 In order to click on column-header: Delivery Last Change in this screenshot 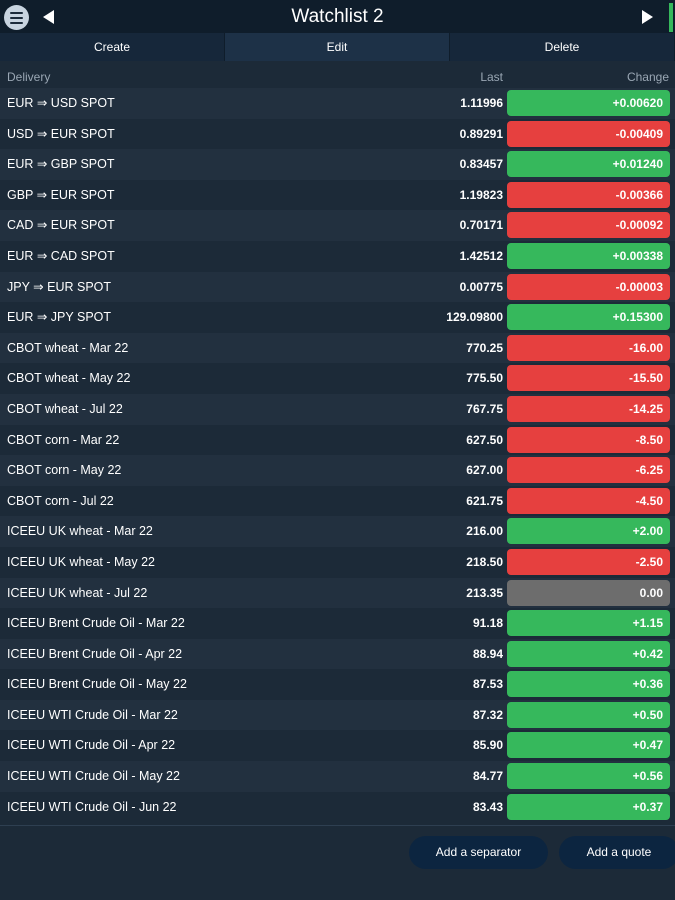, I will do `click(337, 78)`.